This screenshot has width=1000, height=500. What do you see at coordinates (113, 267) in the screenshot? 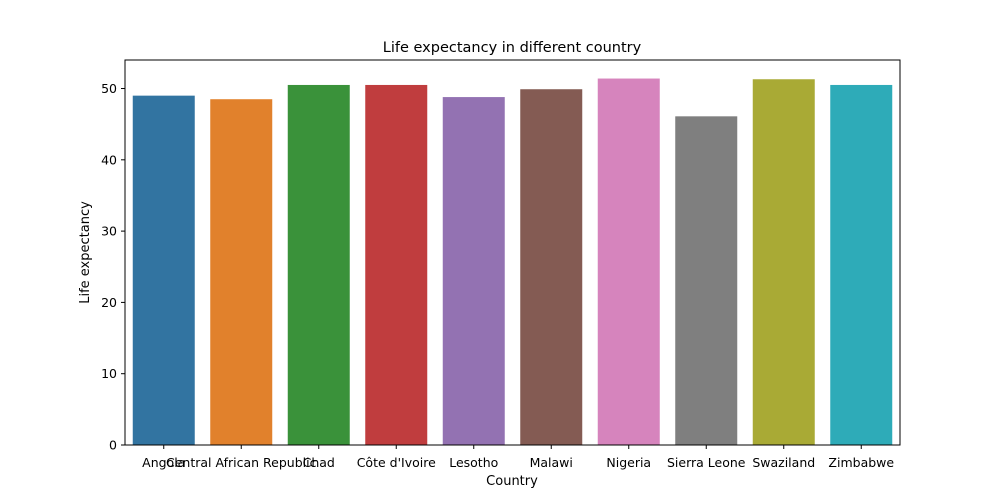
I see `y-axis: 0 10 20 30 40 50` at bounding box center [113, 267].